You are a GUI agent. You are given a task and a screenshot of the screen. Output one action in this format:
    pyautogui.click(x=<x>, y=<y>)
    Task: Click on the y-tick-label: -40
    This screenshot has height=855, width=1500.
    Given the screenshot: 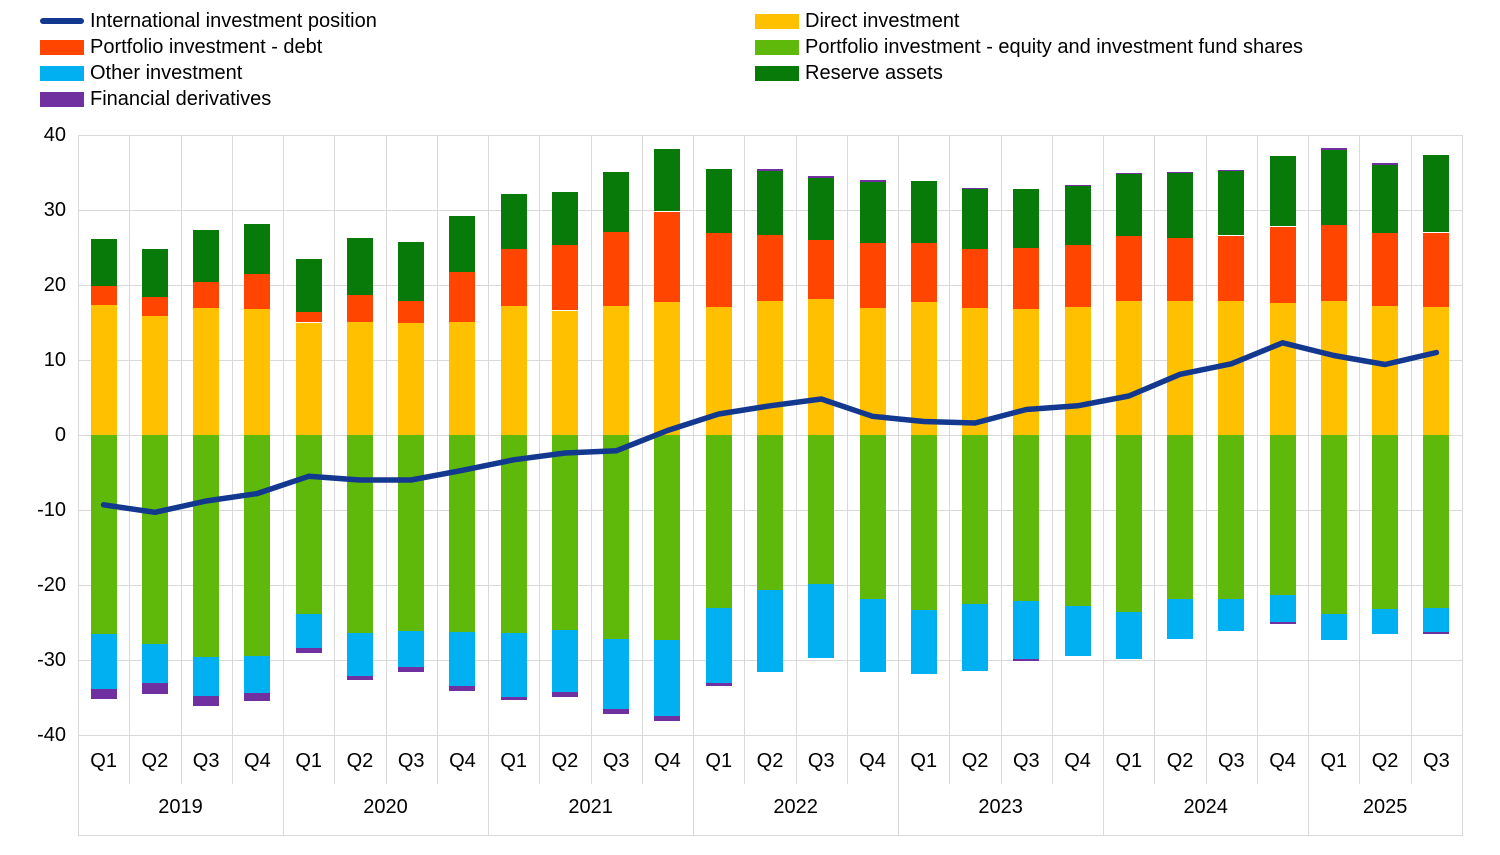 What is the action you would take?
    pyautogui.click(x=51, y=735)
    